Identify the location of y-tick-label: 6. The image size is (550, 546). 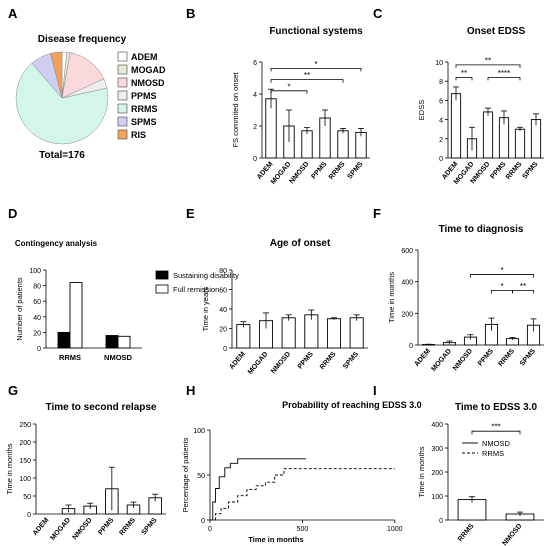
(255, 63).